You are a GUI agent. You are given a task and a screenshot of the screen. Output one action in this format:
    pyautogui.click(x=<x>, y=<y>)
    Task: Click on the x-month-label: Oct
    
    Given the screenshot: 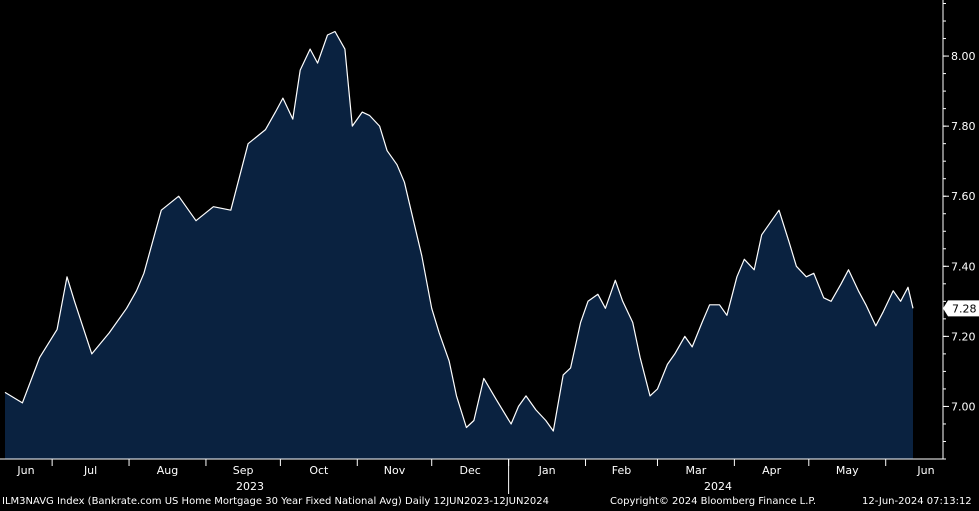 What is the action you would take?
    pyautogui.click(x=319, y=470)
    